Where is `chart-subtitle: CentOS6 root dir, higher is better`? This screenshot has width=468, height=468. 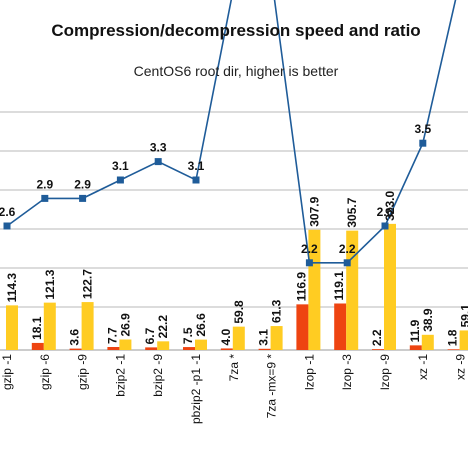
chart-subtitle: CentOS6 root dir, higher is better is located at coordinates (236, 71).